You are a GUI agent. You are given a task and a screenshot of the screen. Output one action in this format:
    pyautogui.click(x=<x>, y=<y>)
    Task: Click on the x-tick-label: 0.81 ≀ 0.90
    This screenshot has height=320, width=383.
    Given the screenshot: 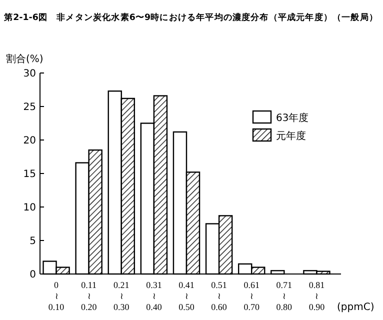 What is the action you would take?
    pyautogui.click(x=317, y=296)
    